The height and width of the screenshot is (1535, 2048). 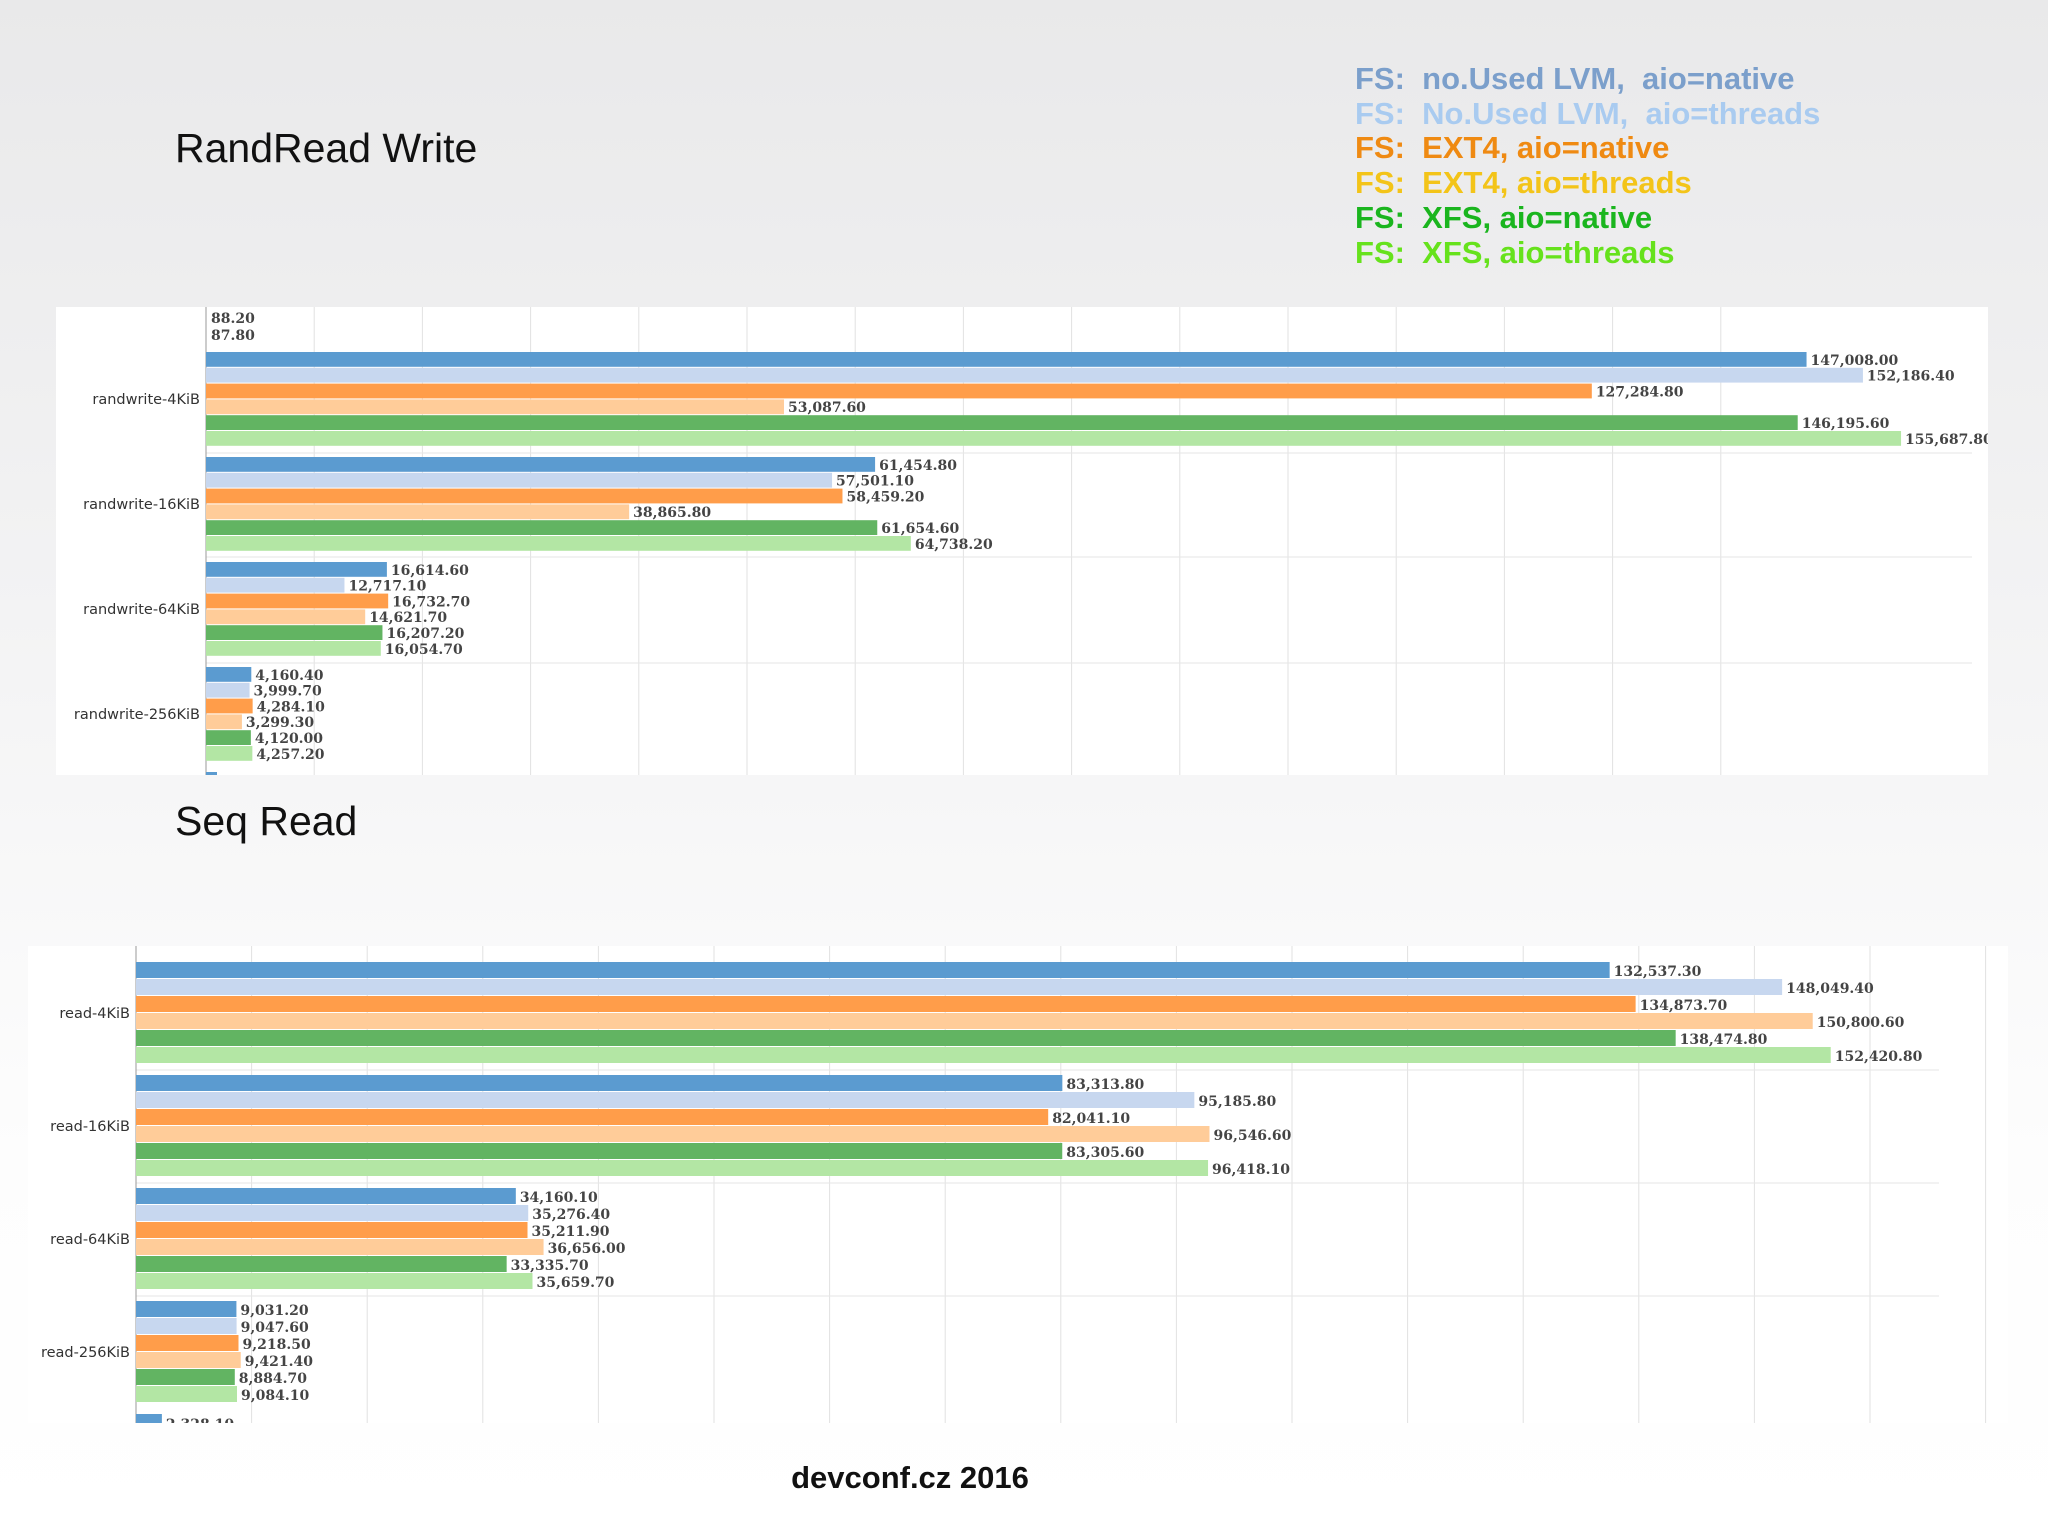 What do you see at coordinates (587, 1249) in the screenshot?
I see `bar-value-label: 36,656.00` at bounding box center [587, 1249].